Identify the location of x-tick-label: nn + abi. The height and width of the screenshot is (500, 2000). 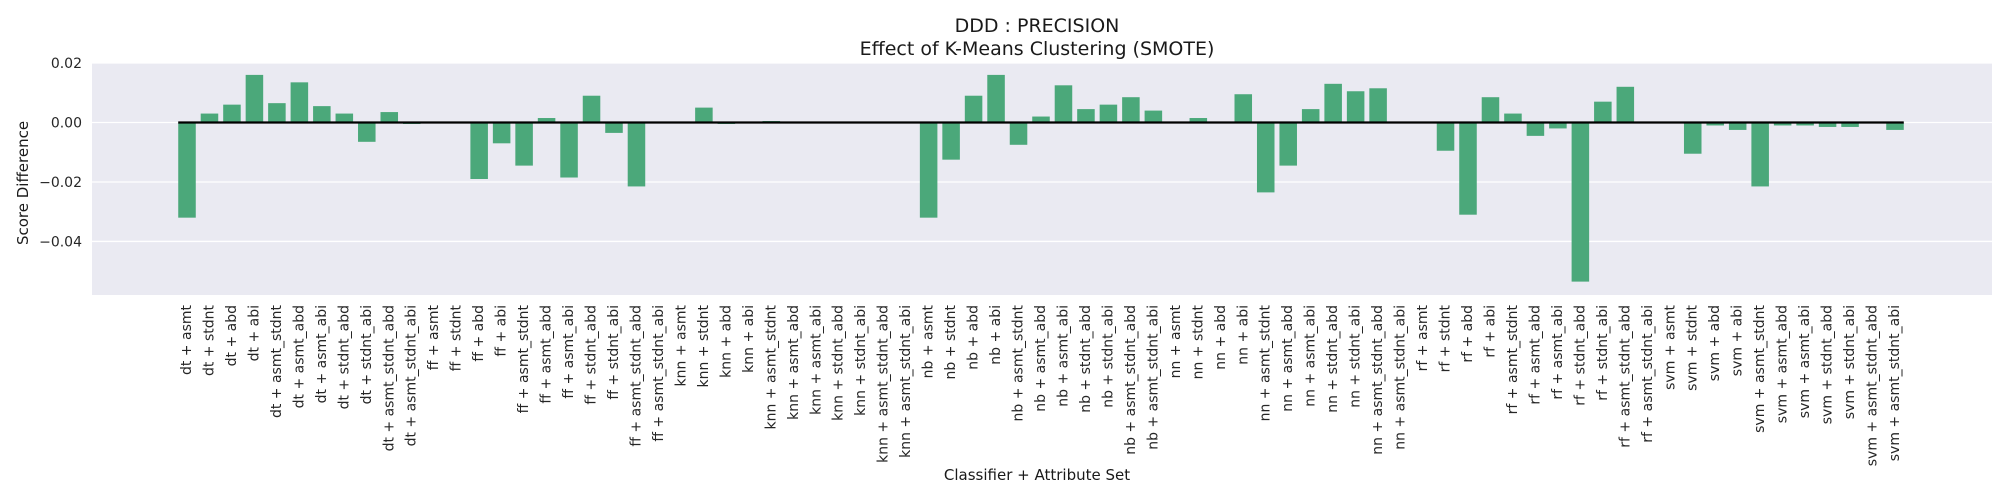
(1243, 335).